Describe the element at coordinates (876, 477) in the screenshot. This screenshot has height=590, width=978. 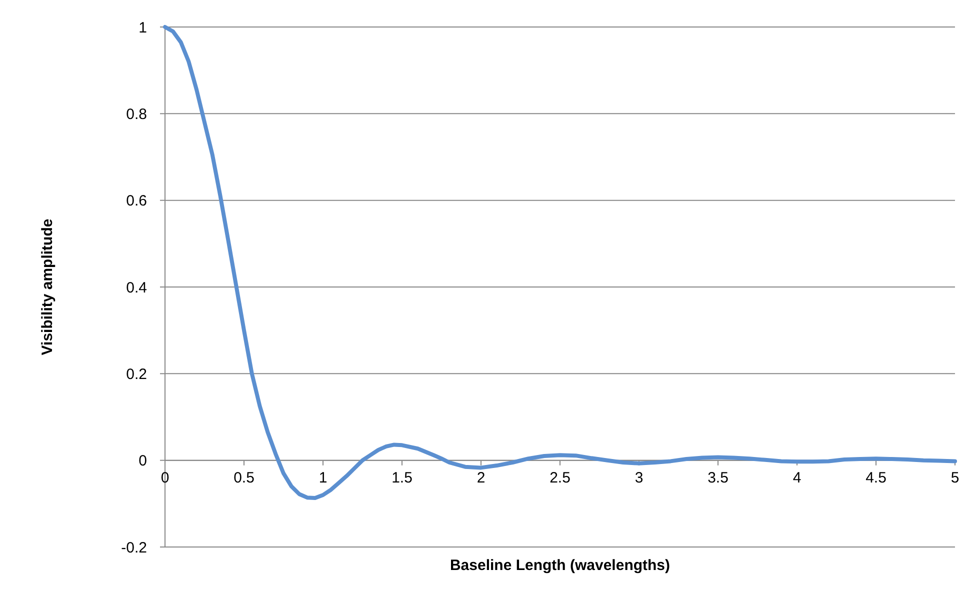
I see `x-tick-label: 4.5` at that location.